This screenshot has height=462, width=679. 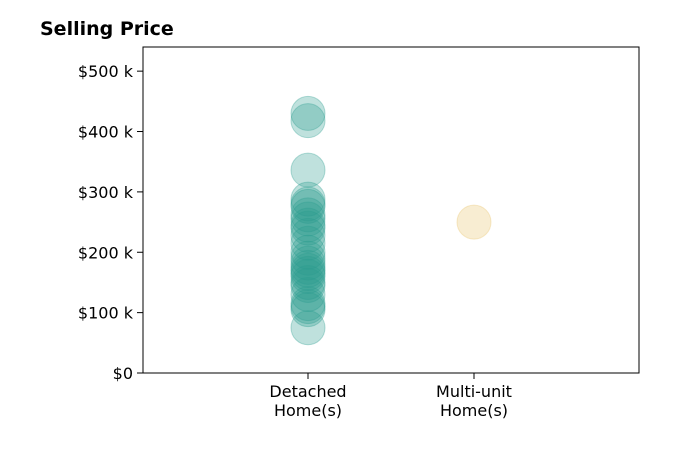 I want to click on y-tick-label: $0, so click(x=123, y=373).